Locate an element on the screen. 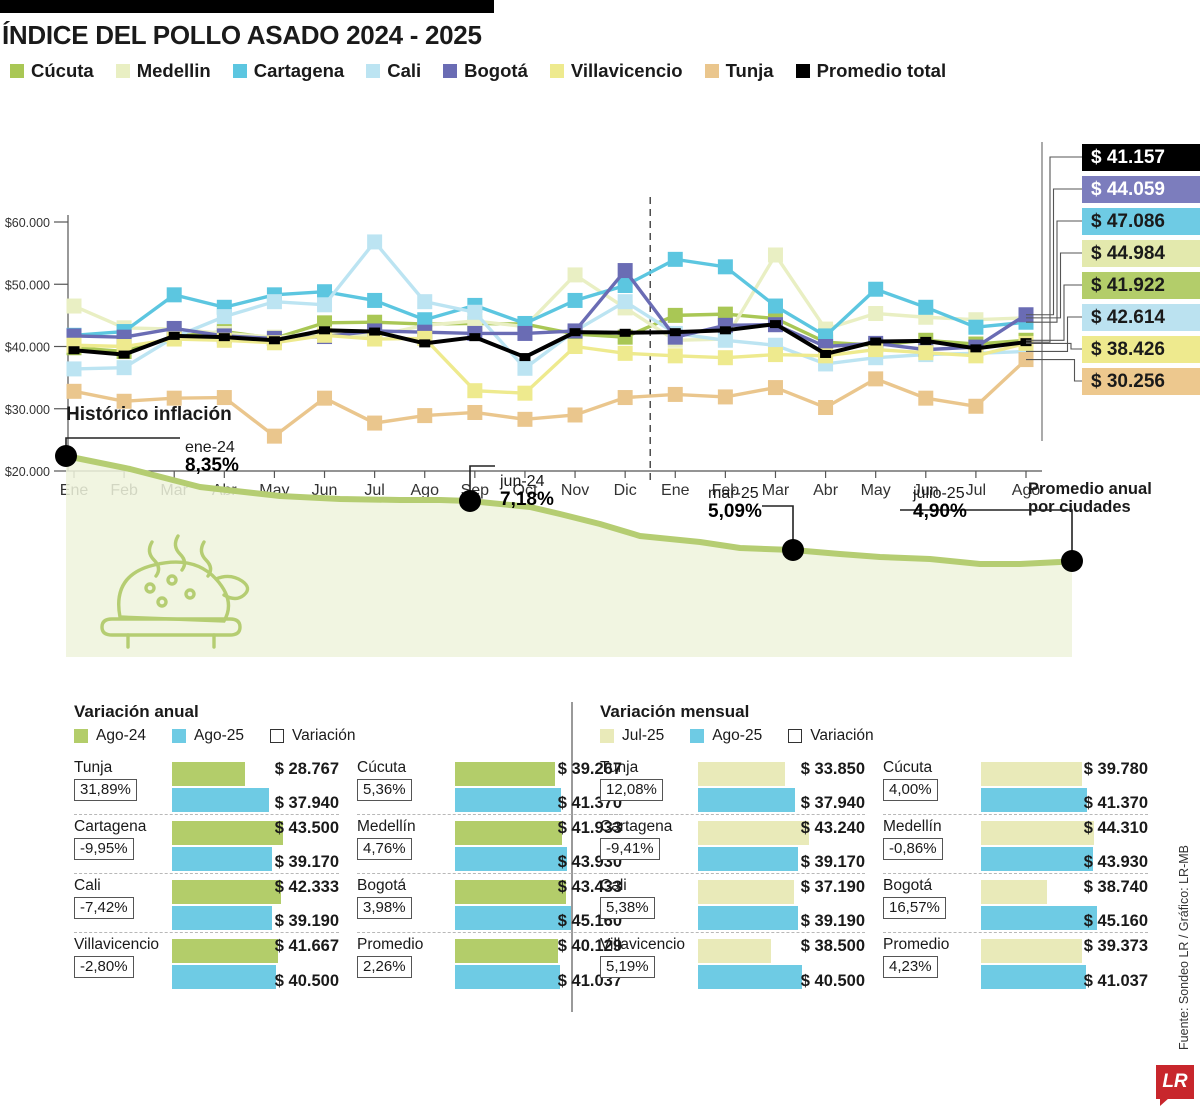  annual-variation-legend: Ago-24 Ago-25 Variación is located at coordinates (348, 736).